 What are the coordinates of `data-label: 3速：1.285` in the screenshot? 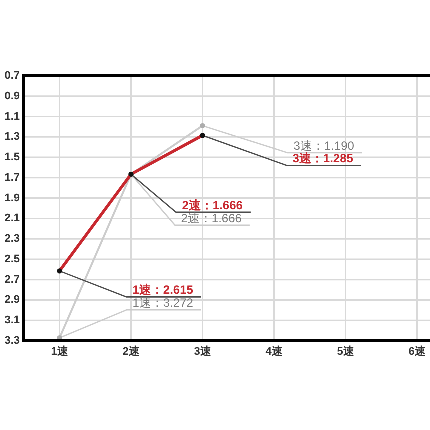 It's located at (323, 159).